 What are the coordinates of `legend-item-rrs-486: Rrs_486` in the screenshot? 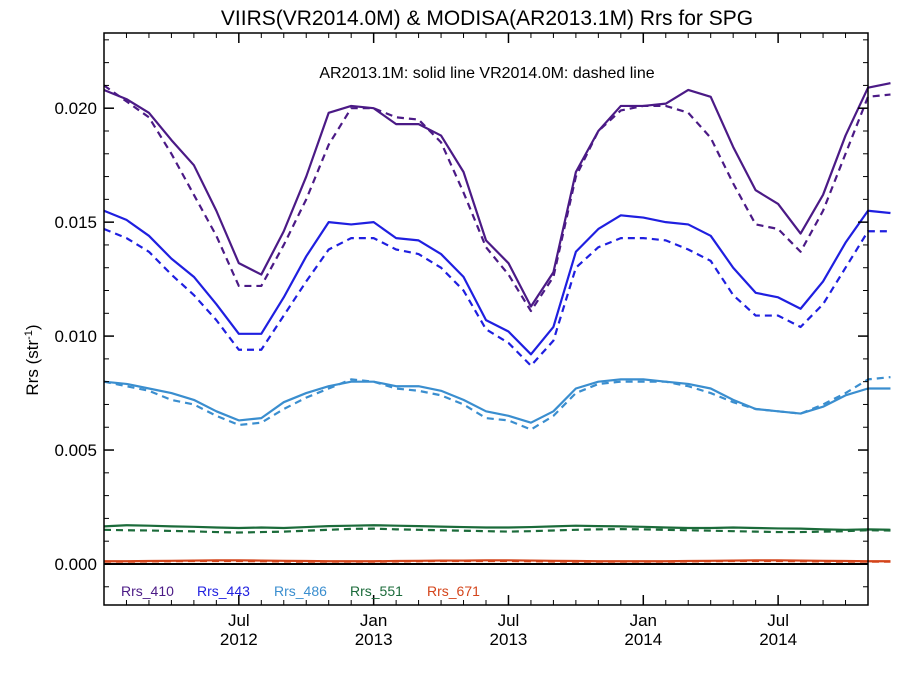 It's located at (300, 591).